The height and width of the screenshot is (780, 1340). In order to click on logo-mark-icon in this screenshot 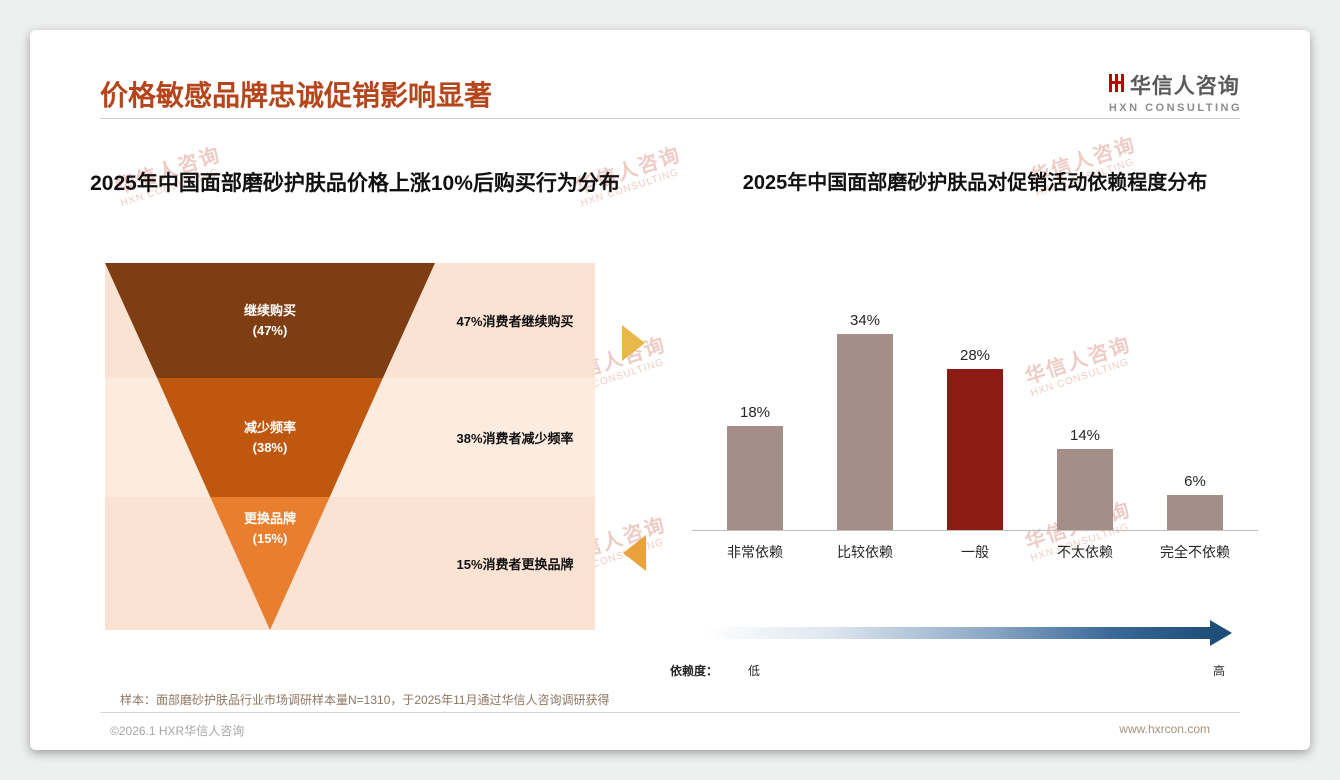, I will do `click(1116, 85)`.